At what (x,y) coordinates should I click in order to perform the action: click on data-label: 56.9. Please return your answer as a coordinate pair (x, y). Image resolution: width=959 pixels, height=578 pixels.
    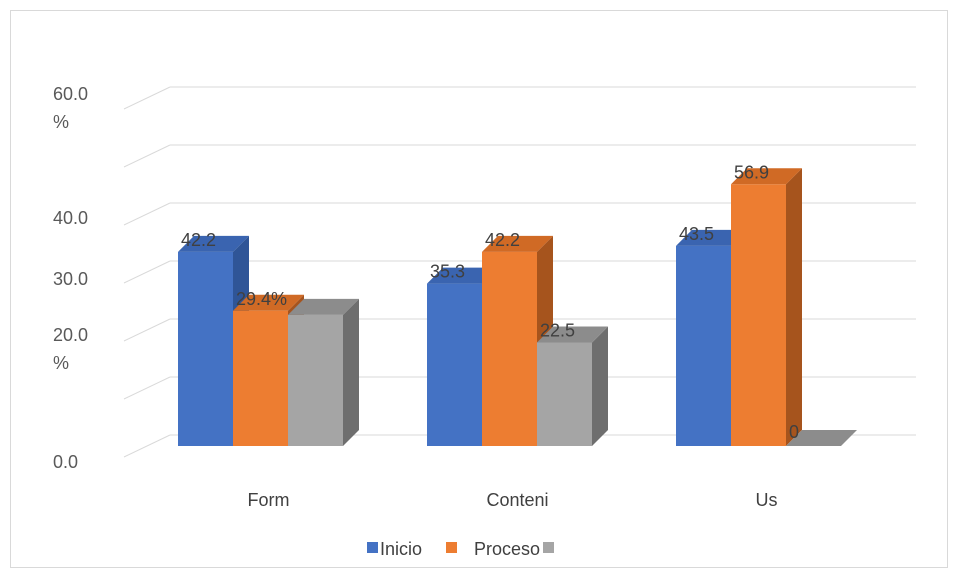
    Looking at the image, I should click on (751, 172).